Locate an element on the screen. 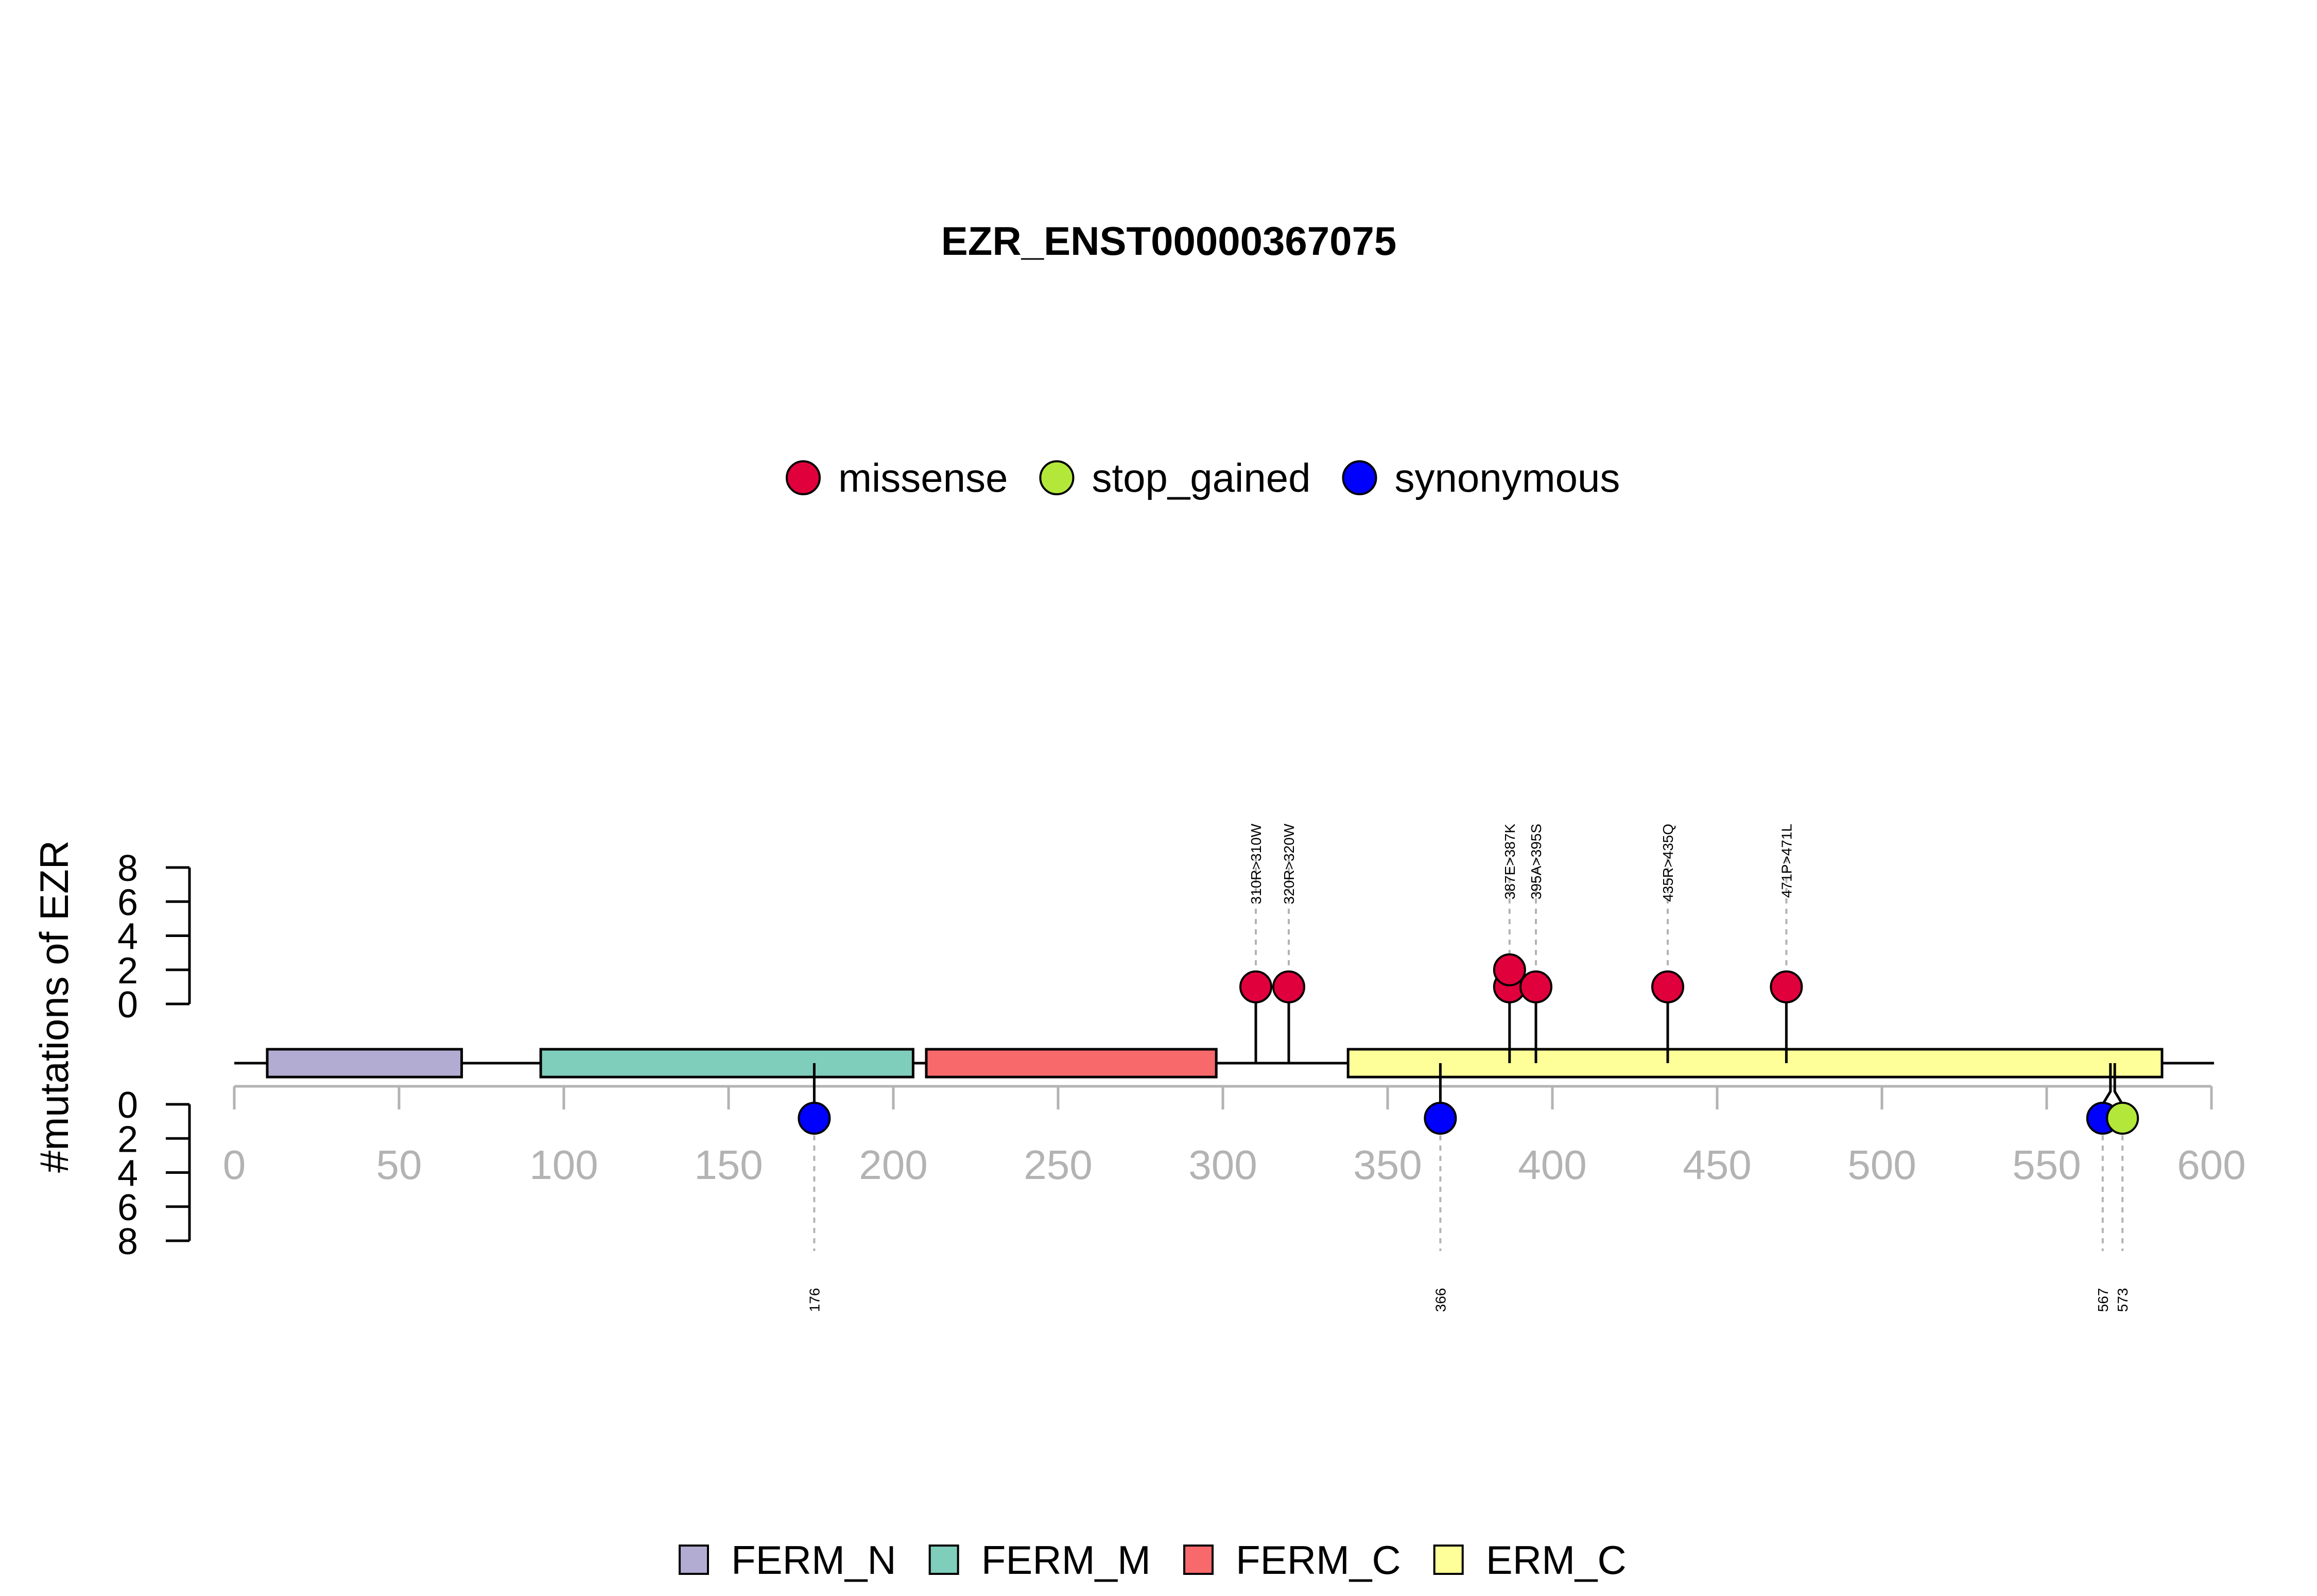 The width and height of the screenshot is (2317, 1596). y-tick-label-bottom-2: 2 is located at coordinates (127, 1139).